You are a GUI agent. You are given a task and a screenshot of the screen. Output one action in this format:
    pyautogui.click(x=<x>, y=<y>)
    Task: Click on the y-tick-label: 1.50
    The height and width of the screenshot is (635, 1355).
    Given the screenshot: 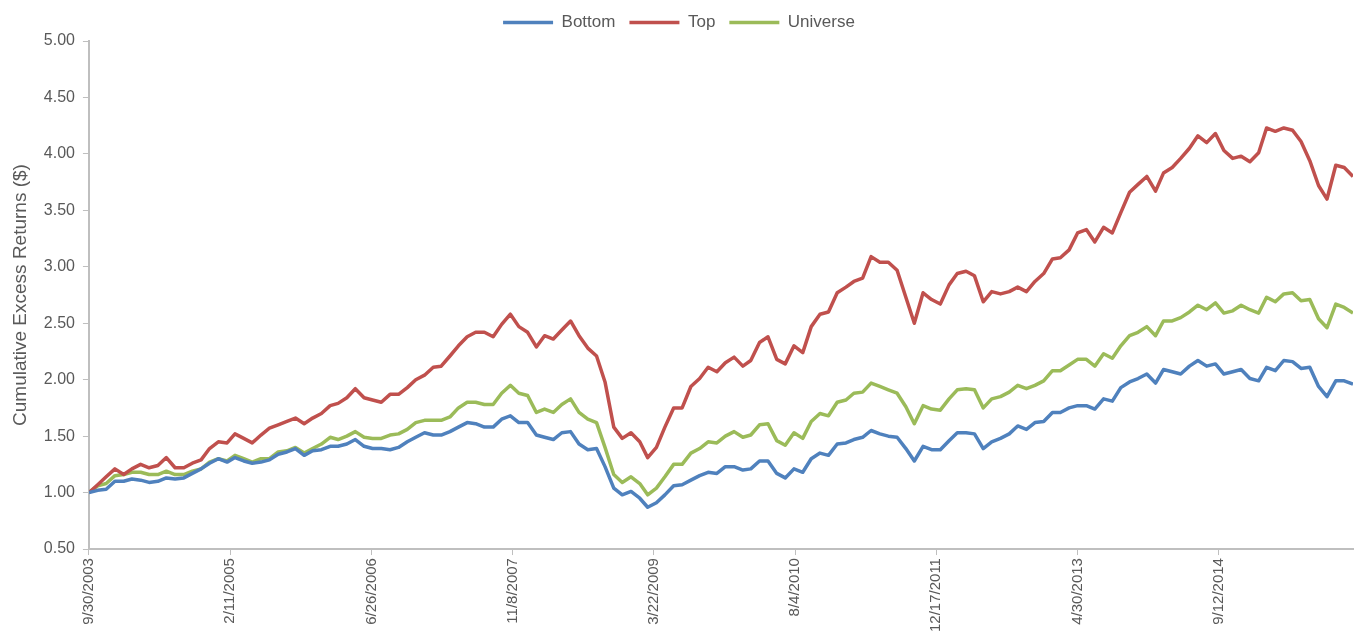 What is the action you would take?
    pyautogui.click(x=59, y=435)
    